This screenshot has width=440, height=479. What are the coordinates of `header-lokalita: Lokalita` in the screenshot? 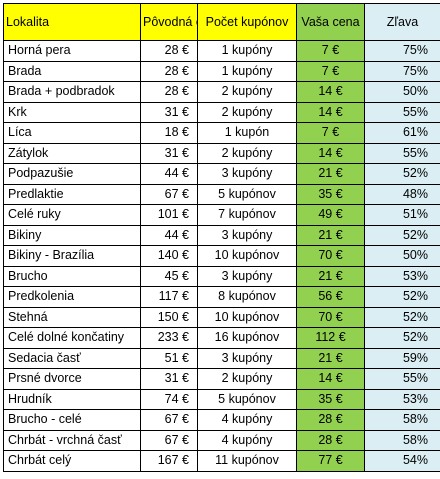 It's located at (72, 22).